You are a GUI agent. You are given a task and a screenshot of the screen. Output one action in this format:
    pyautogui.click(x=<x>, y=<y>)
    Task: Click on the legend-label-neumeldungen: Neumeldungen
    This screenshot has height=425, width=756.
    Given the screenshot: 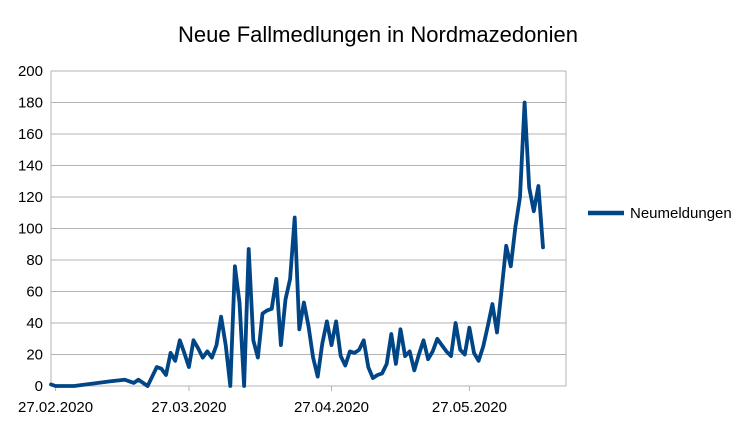 What is the action you would take?
    pyautogui.click(x=681, y=213)
    